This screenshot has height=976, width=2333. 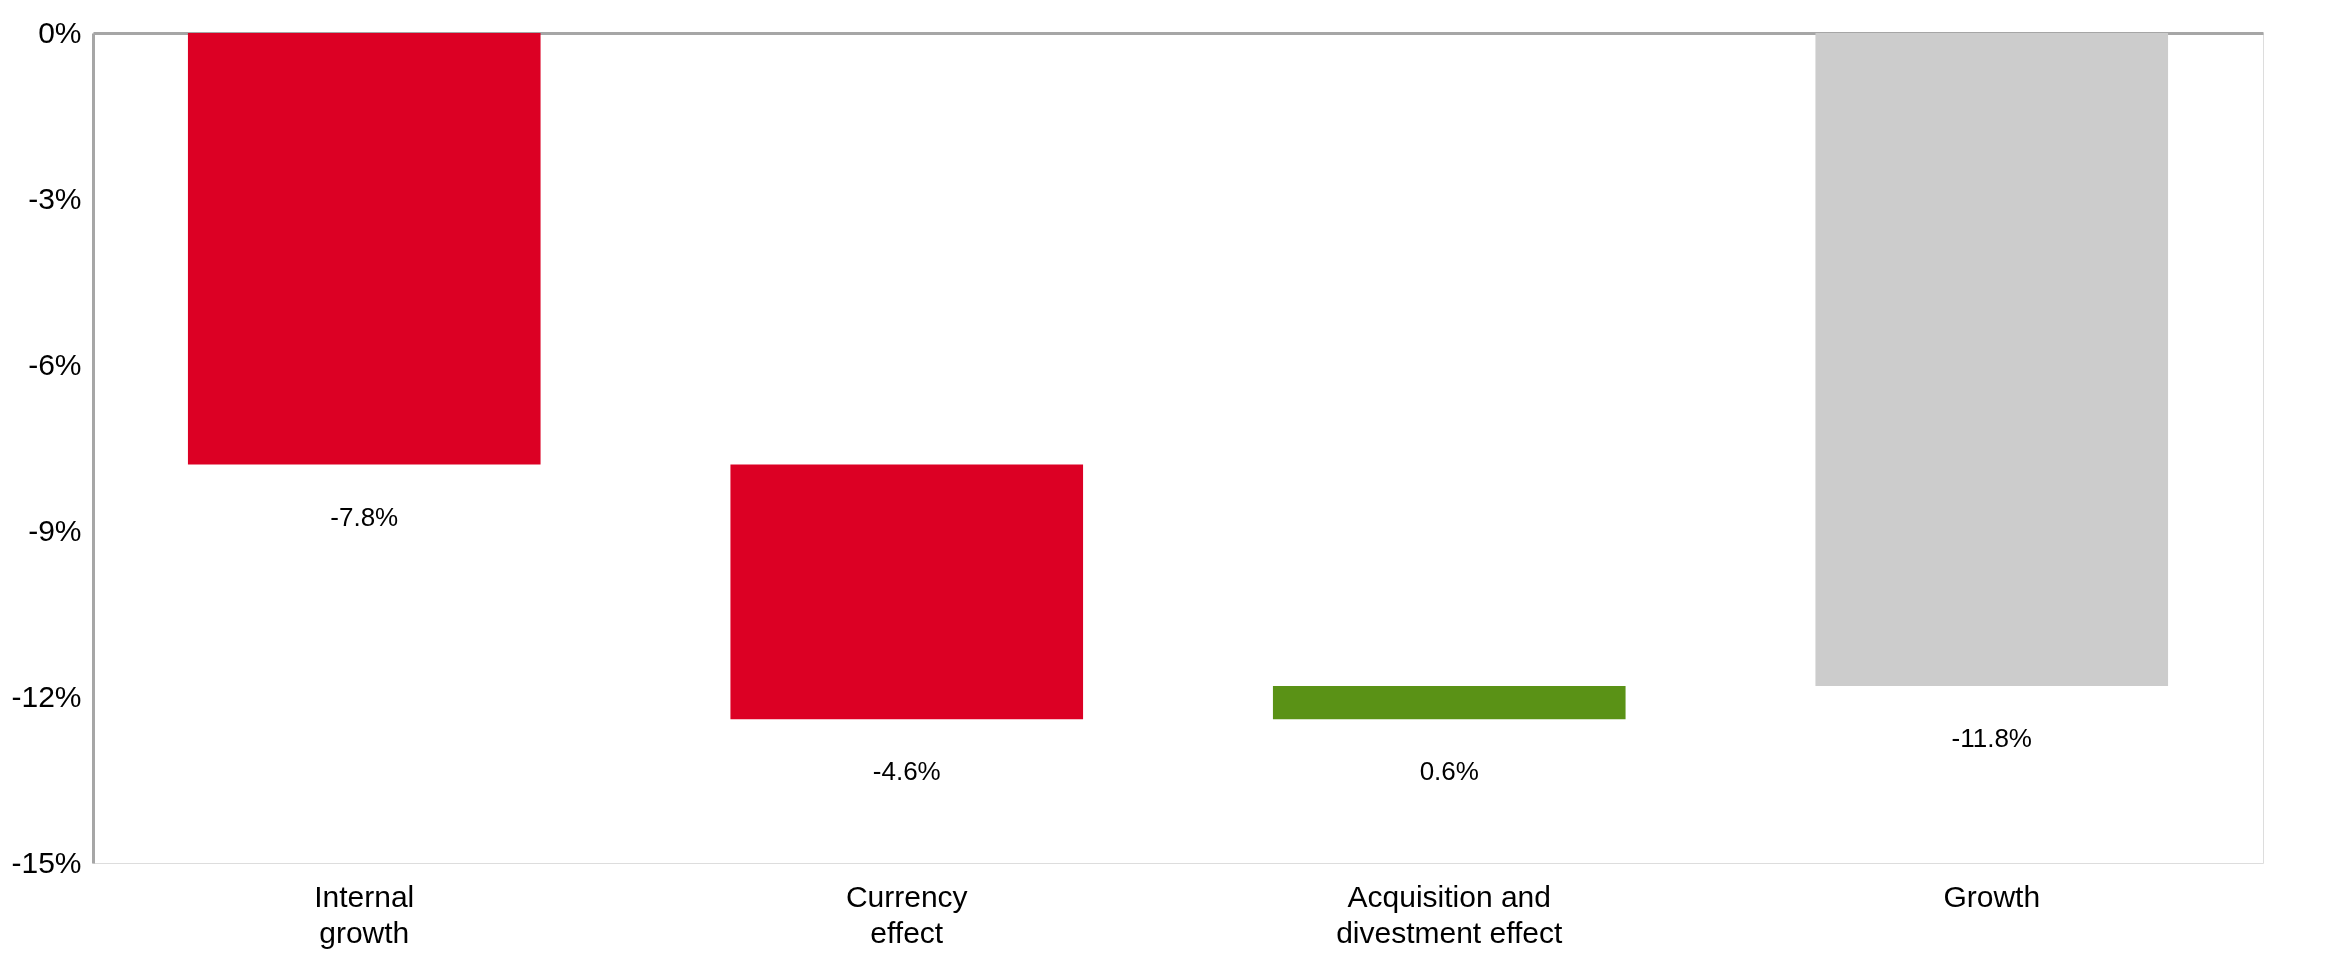 I want to click on data-label: -11.8%, so click(x=1991, y=737).